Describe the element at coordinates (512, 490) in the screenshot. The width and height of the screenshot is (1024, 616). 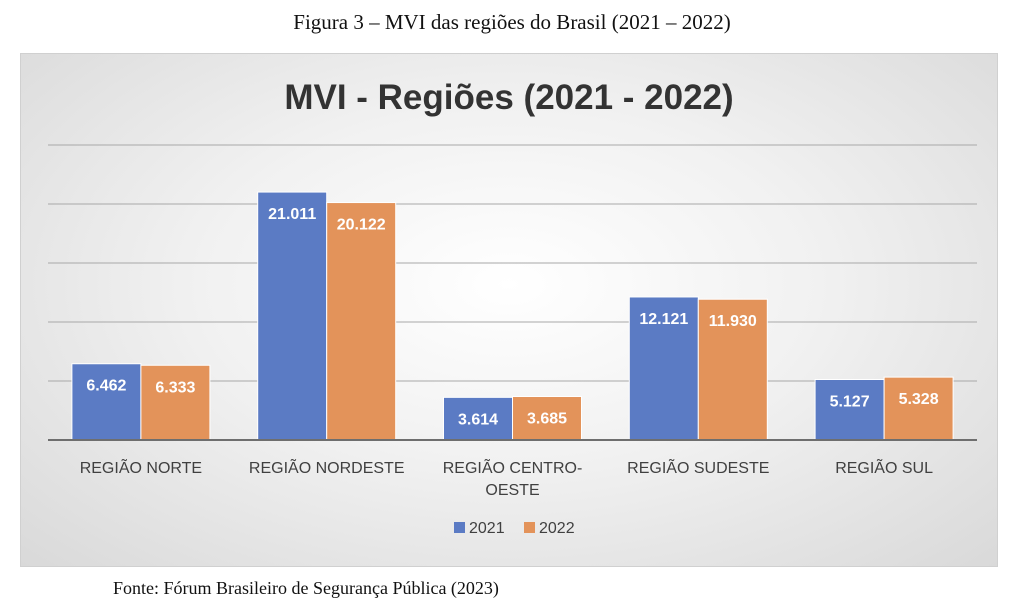
I see `category-label-2: OESTE` at that location.